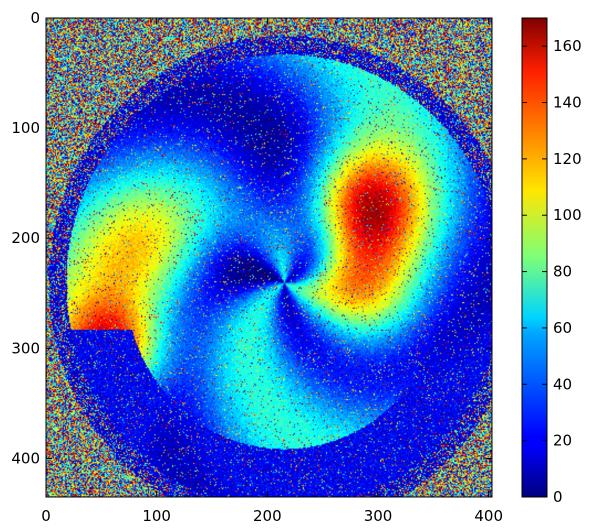  Describe the element at coordinates (25, 458) in the screenshot. I see `y-tick-label: 400` at that location.